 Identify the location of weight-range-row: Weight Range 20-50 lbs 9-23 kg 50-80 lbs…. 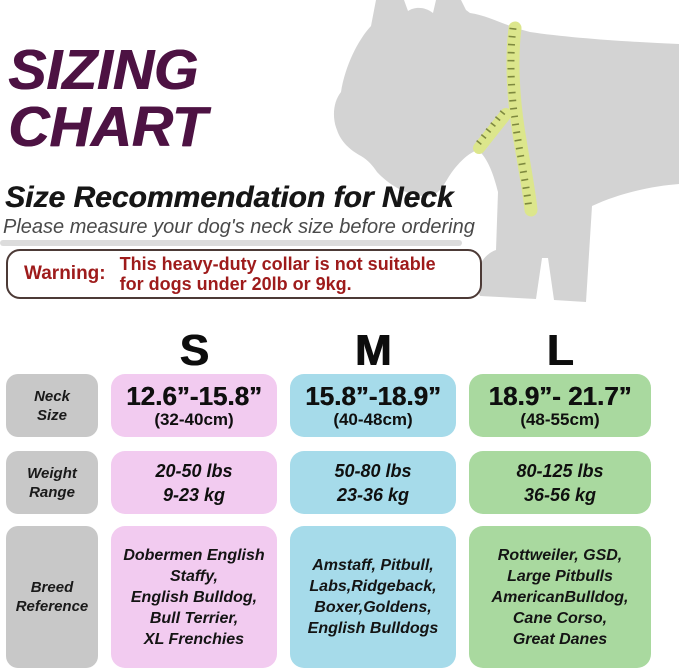
(332, 482).